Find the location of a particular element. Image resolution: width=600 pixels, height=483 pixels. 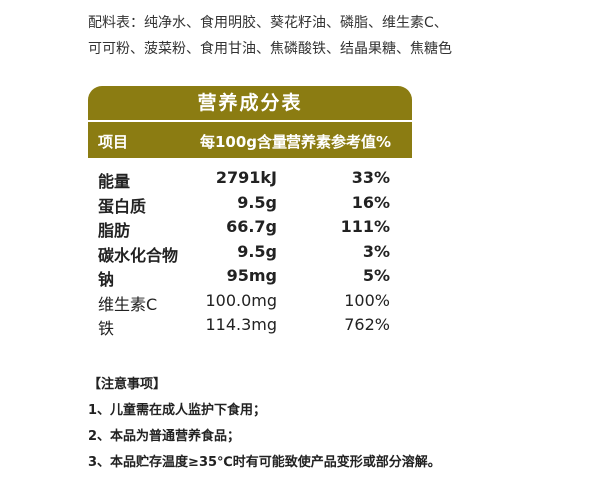

table-row: 铁 114.3mg 762% is located at coordinates (250, 327).